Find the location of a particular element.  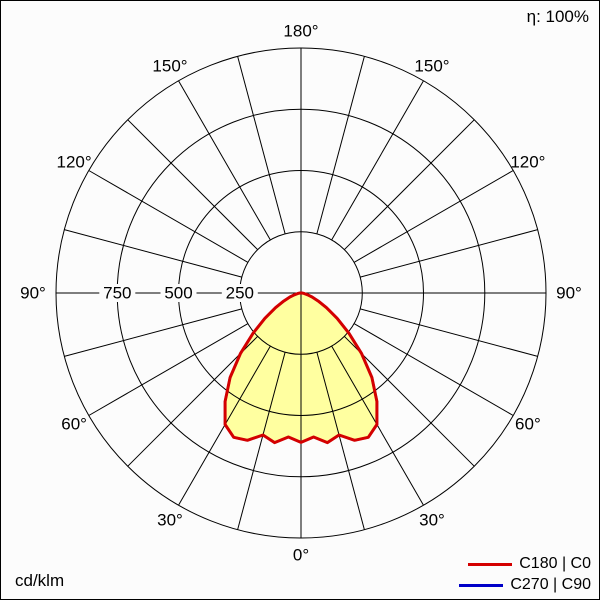

radial-tick-750: 750 is located at coordinates (117, 293).